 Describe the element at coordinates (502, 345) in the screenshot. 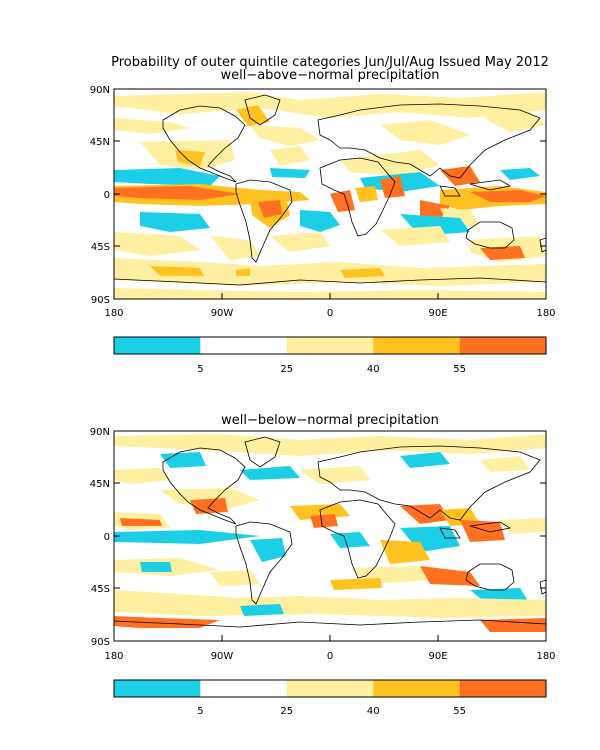

I see `panel-1-colorbar-seg-above55` at that location.